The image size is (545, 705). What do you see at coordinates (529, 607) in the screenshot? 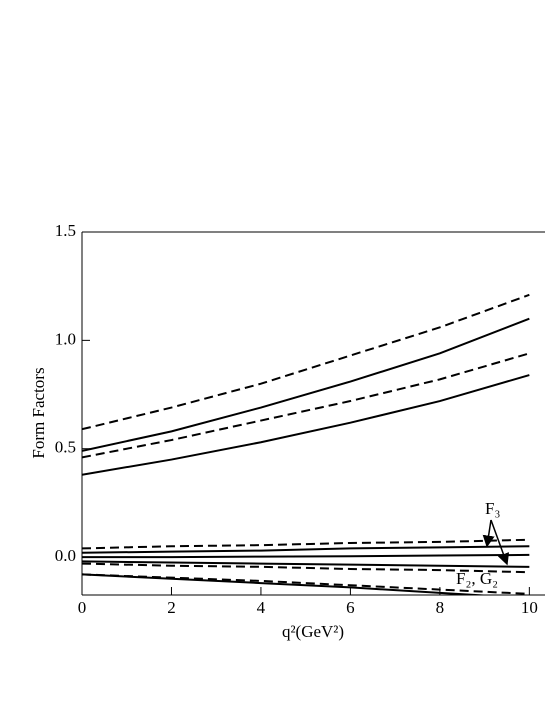
I see `x-tick-label: 10` at bounding box center [529, 607].